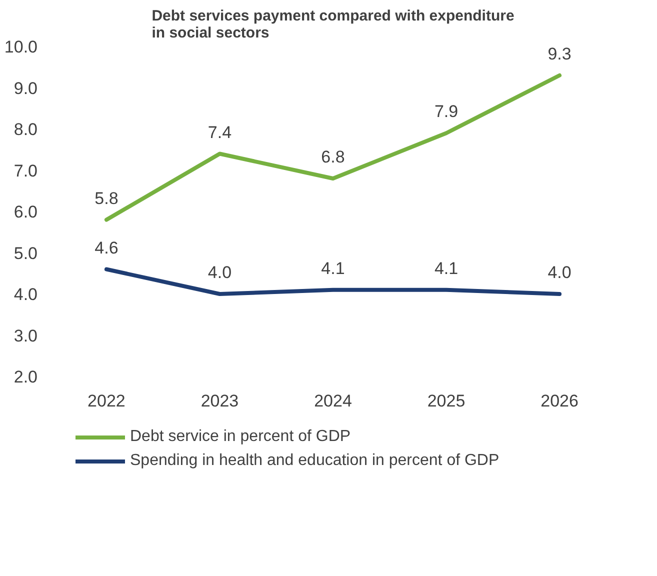  What do you see at coordinates (333, 25) in the screenshot?
I see `chart-title: Debt services payment compared with expenditure in social sectors` at bounding box center [333, 25].